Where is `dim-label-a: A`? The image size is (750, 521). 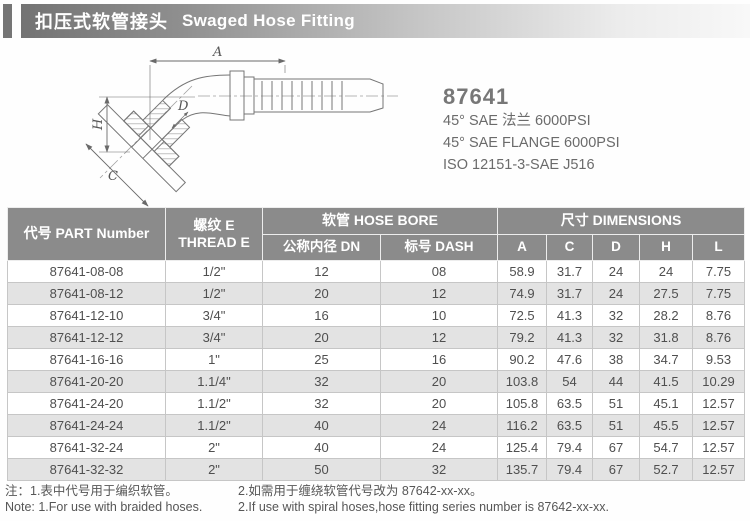
dim-label-a: A is located at coordinates (217, 52).